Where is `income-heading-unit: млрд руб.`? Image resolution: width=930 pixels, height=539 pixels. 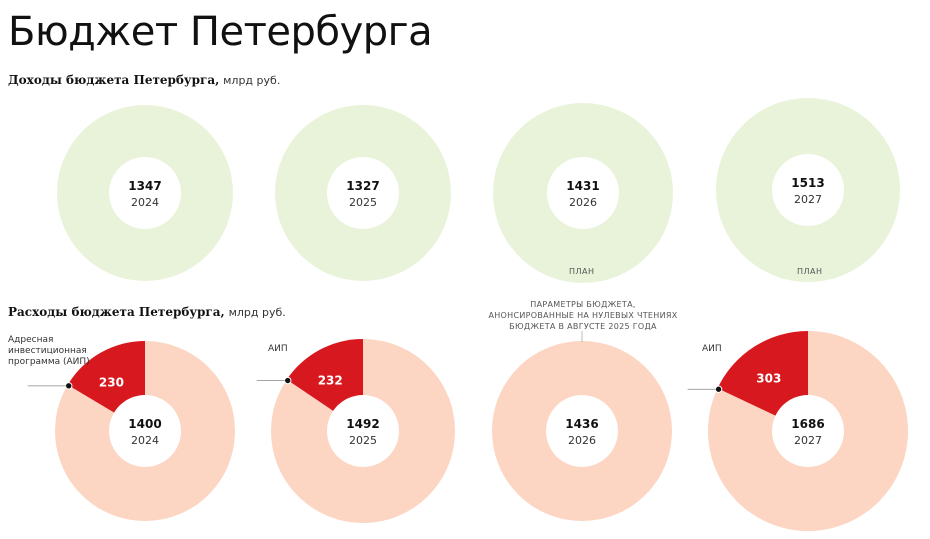 income-heading-unit: млрд руб. is located at coordinates (252, 80).